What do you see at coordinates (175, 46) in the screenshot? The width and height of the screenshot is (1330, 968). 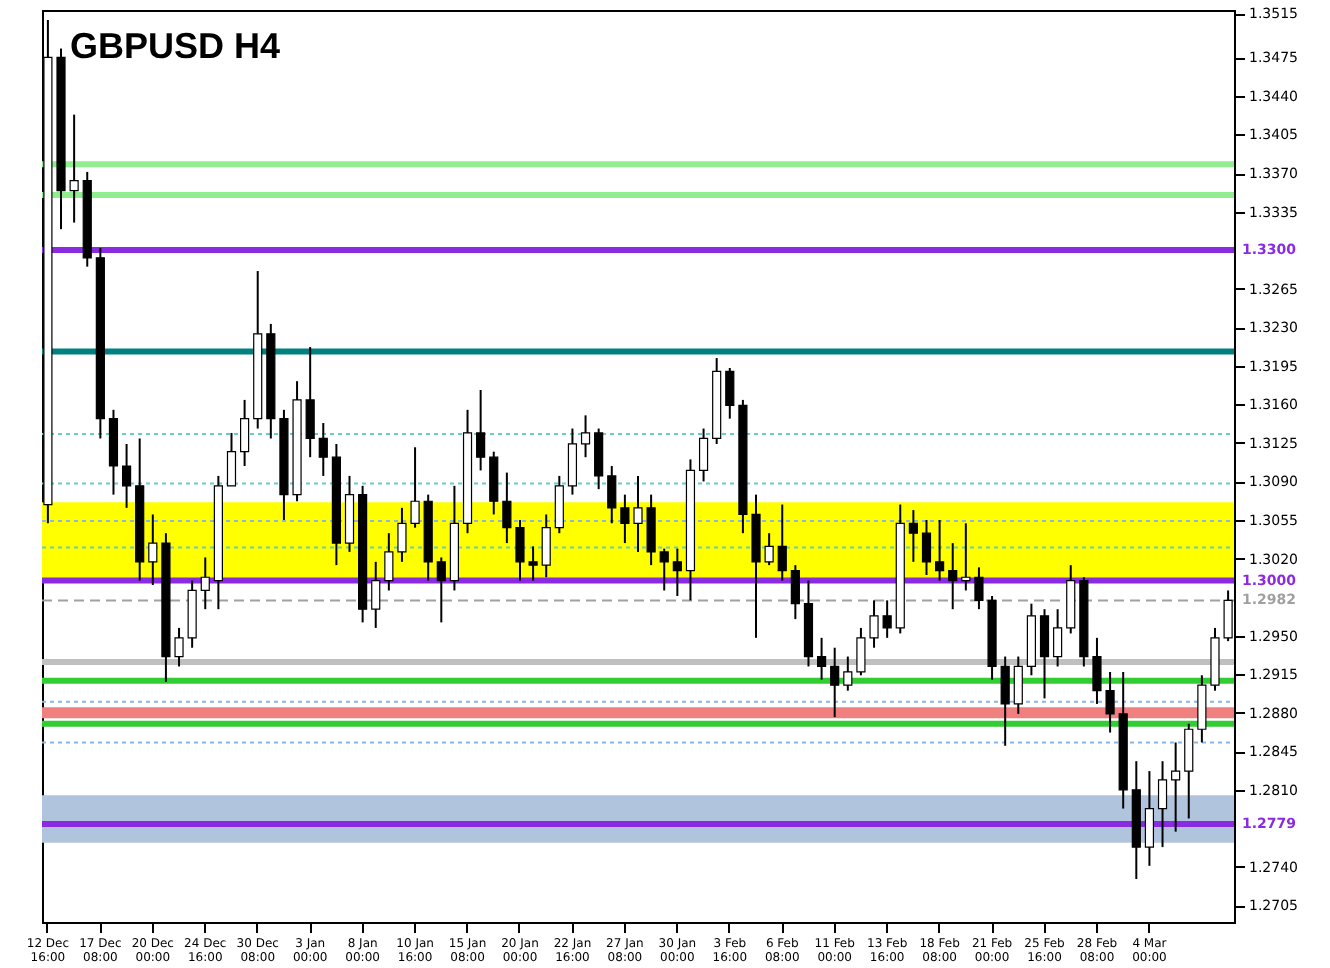 I see `chart-title: GBPUSD H4` at bounding box center [175, 46].